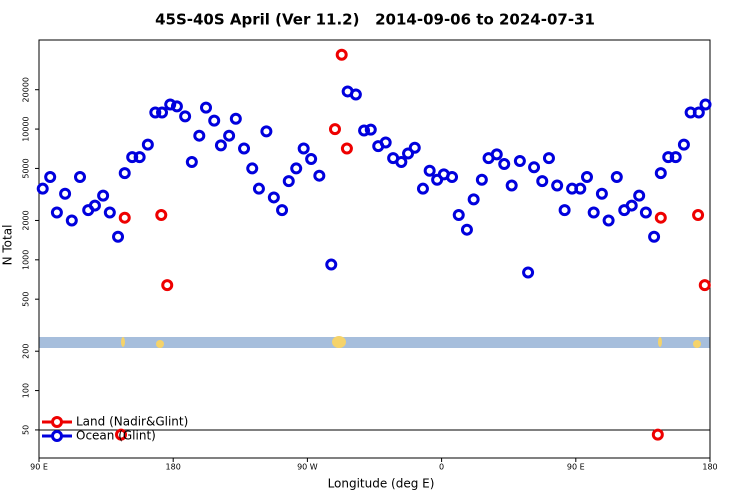  Describe the element at coordinates (26, 299) in the screenshot. I see `y-tick-label: 500` at that location.